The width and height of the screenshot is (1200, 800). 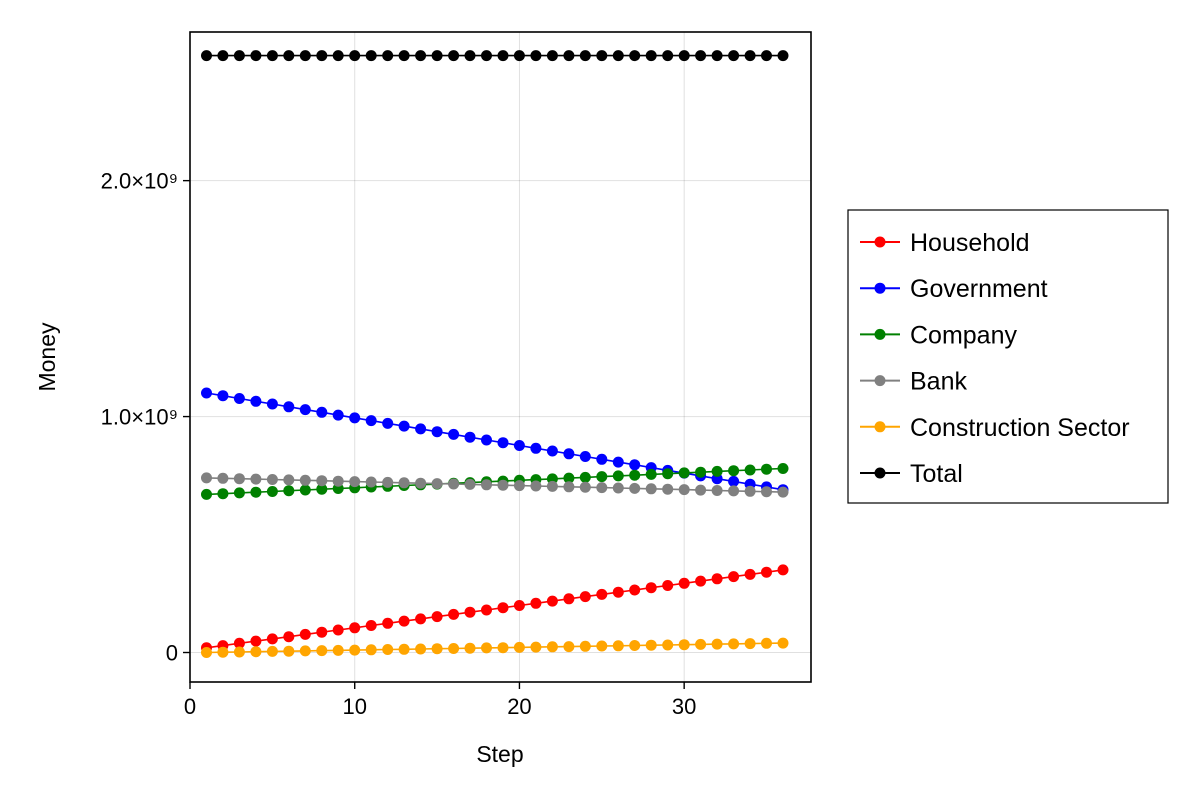 I want to click on series-total, so click(x=495, y=56).